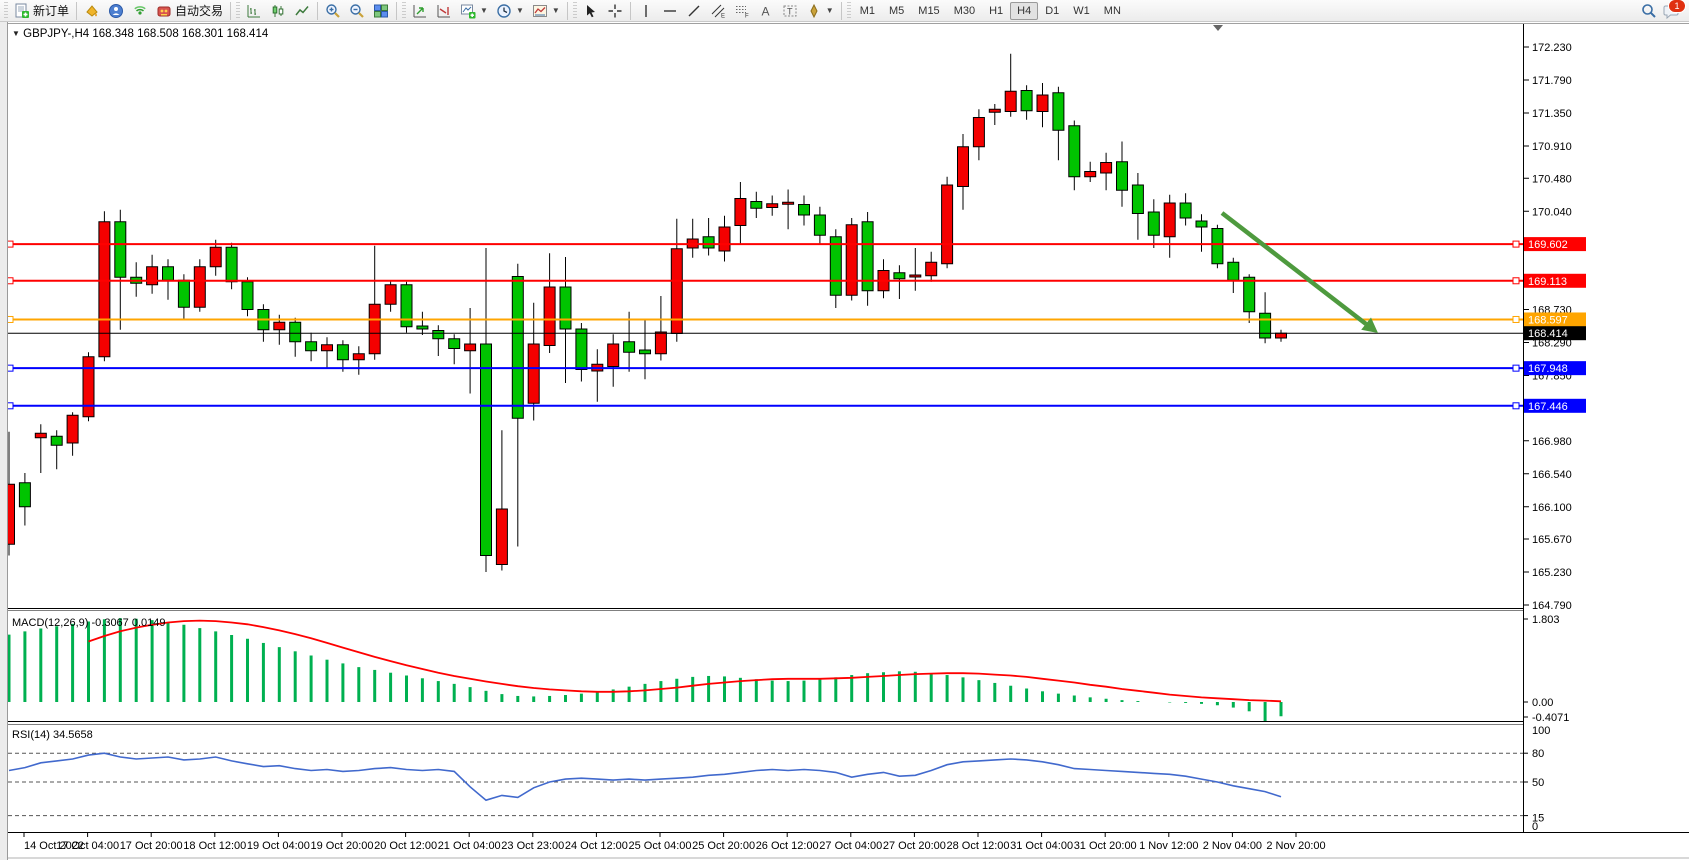 This screenshot has width=1689, height=860. Describe the element at coordinates (1024, 10) in the screenshot. I see `tab-timeframe-h4: H4` at that location.